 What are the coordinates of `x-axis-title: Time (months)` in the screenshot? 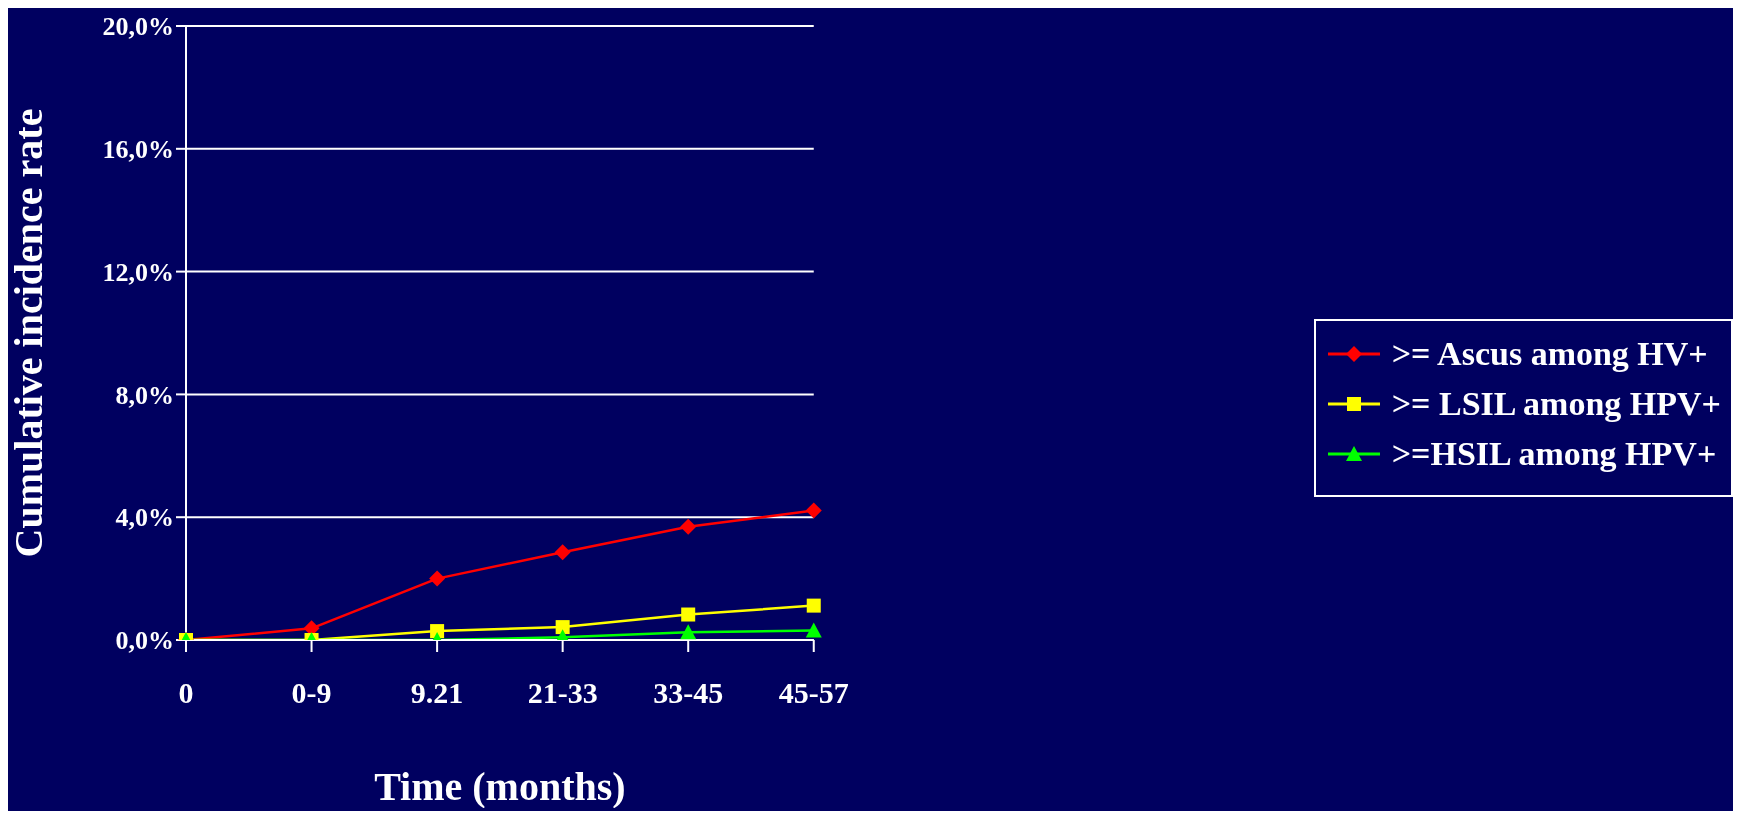 It's located at (500, 786).